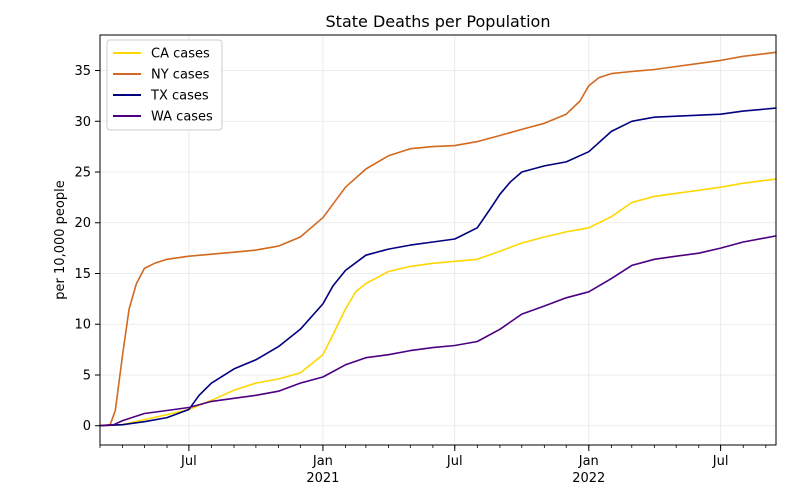 The height and width of the screenshot is (504, 800). Describe the element at coordinates (588, 478) in the screenshot. I see `x-tick-year-label: 2022` at that location.